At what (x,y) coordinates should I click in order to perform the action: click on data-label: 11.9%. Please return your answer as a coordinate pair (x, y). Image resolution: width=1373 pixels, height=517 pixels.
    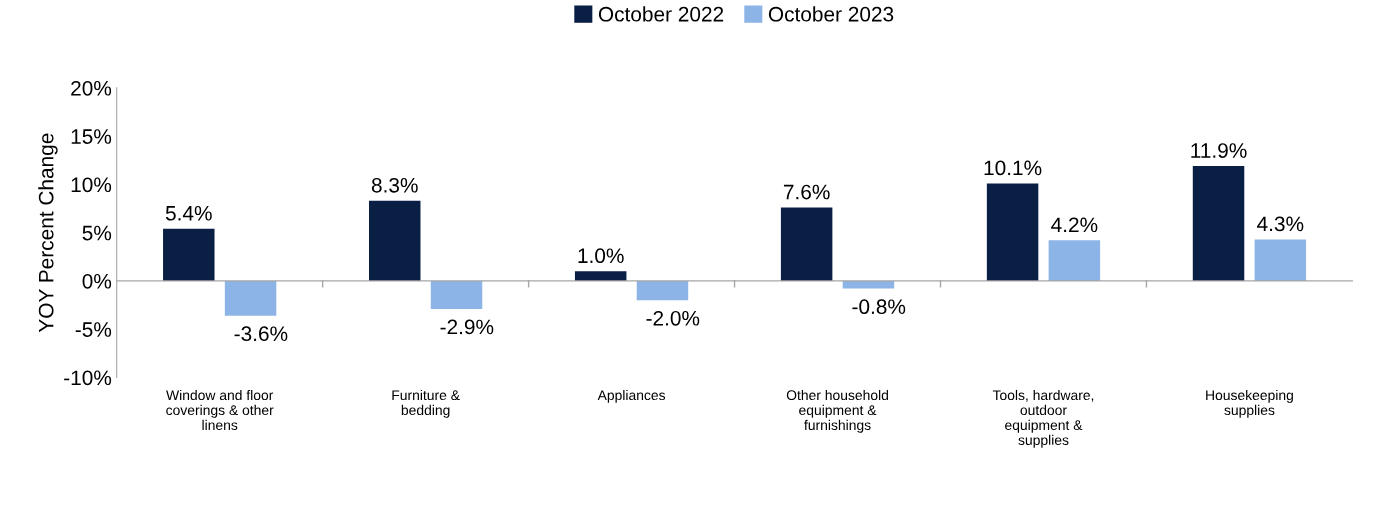
    Looking at the image, I should click on (1219, 150).